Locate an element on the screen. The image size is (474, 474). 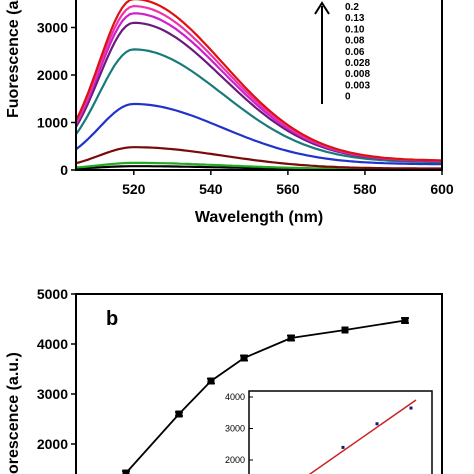
inset-frame is located at coordinates (340, 432).